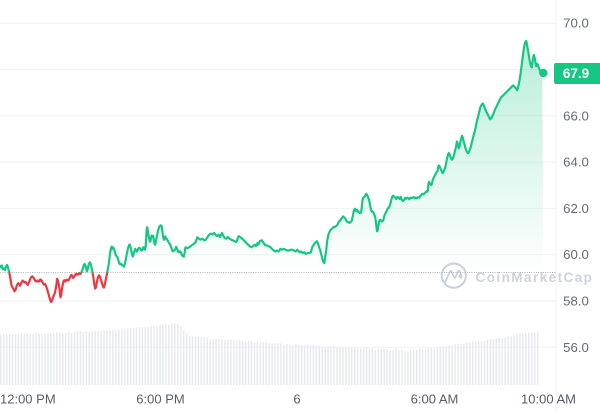  What do you see at coordinates (535, 277) in the screenshot?
I see `svg-text: CoinMarketCap` at bounding box center [535, 277].